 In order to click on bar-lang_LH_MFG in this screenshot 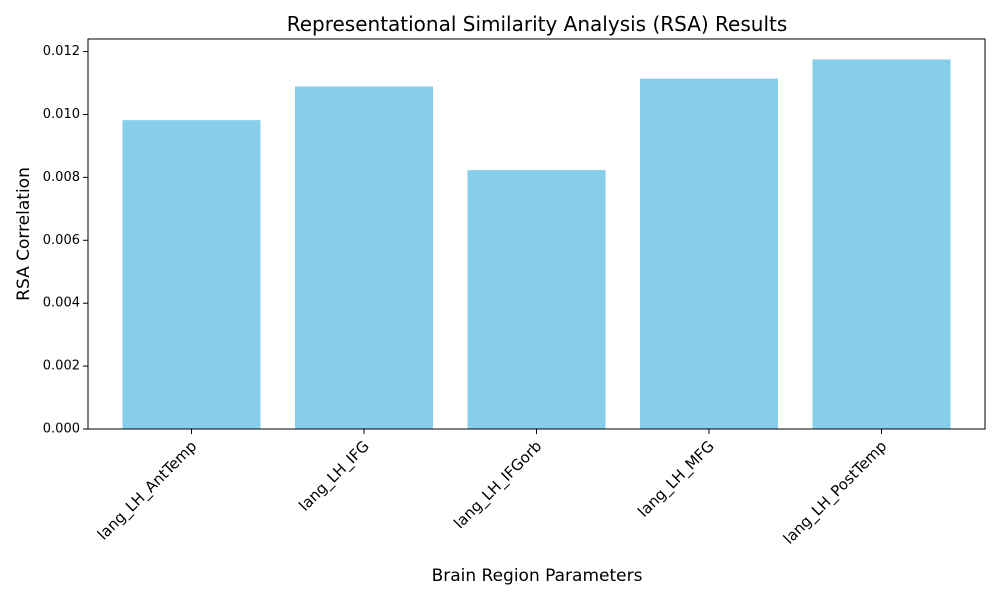, I will do `click(709, 253)`.